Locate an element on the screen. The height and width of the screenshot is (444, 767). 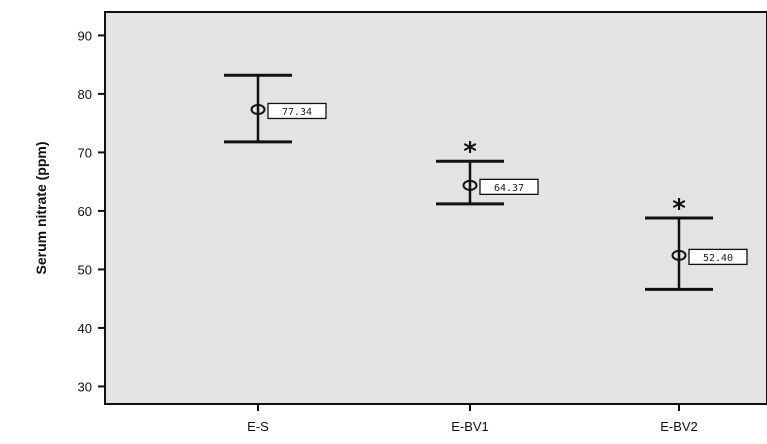
y-tick-label: 80 is located at coordinates (85, 94).